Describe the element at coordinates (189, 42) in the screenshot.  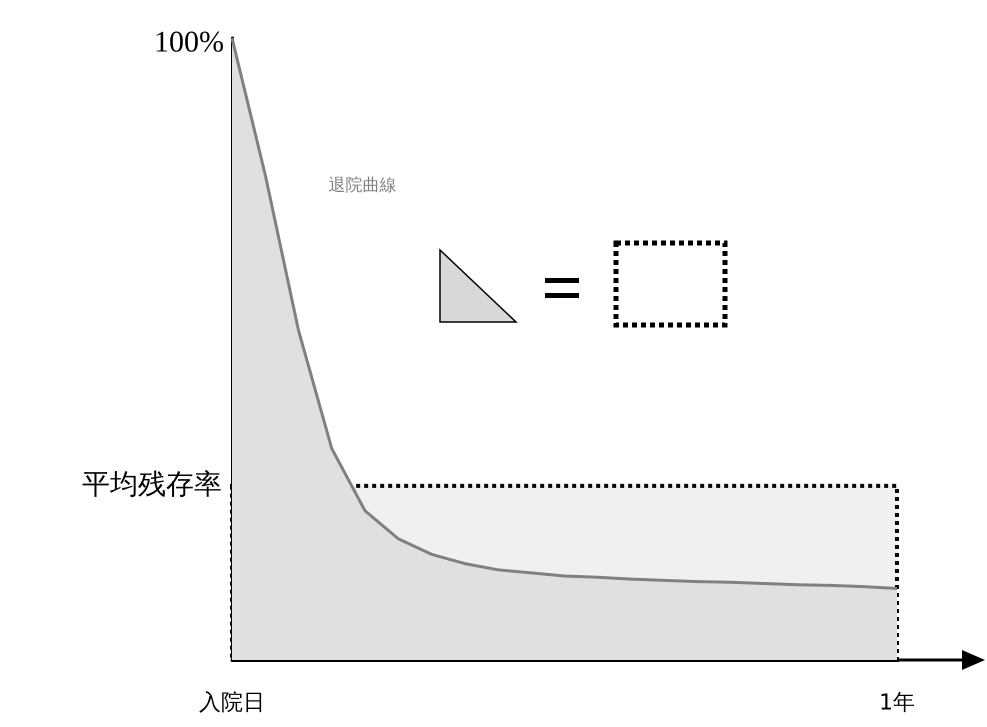
I see `text: 100%` at that location.